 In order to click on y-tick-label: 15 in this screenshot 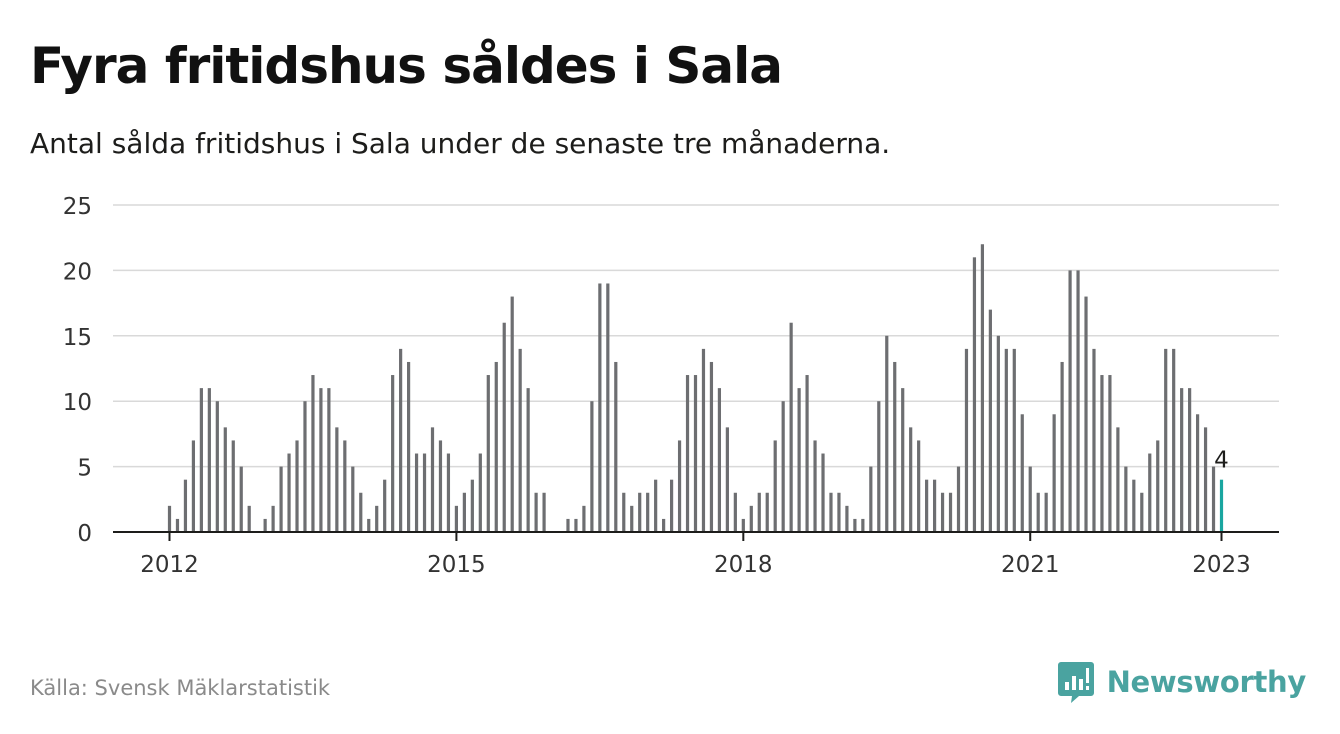, I will do `click(77, 338)`.